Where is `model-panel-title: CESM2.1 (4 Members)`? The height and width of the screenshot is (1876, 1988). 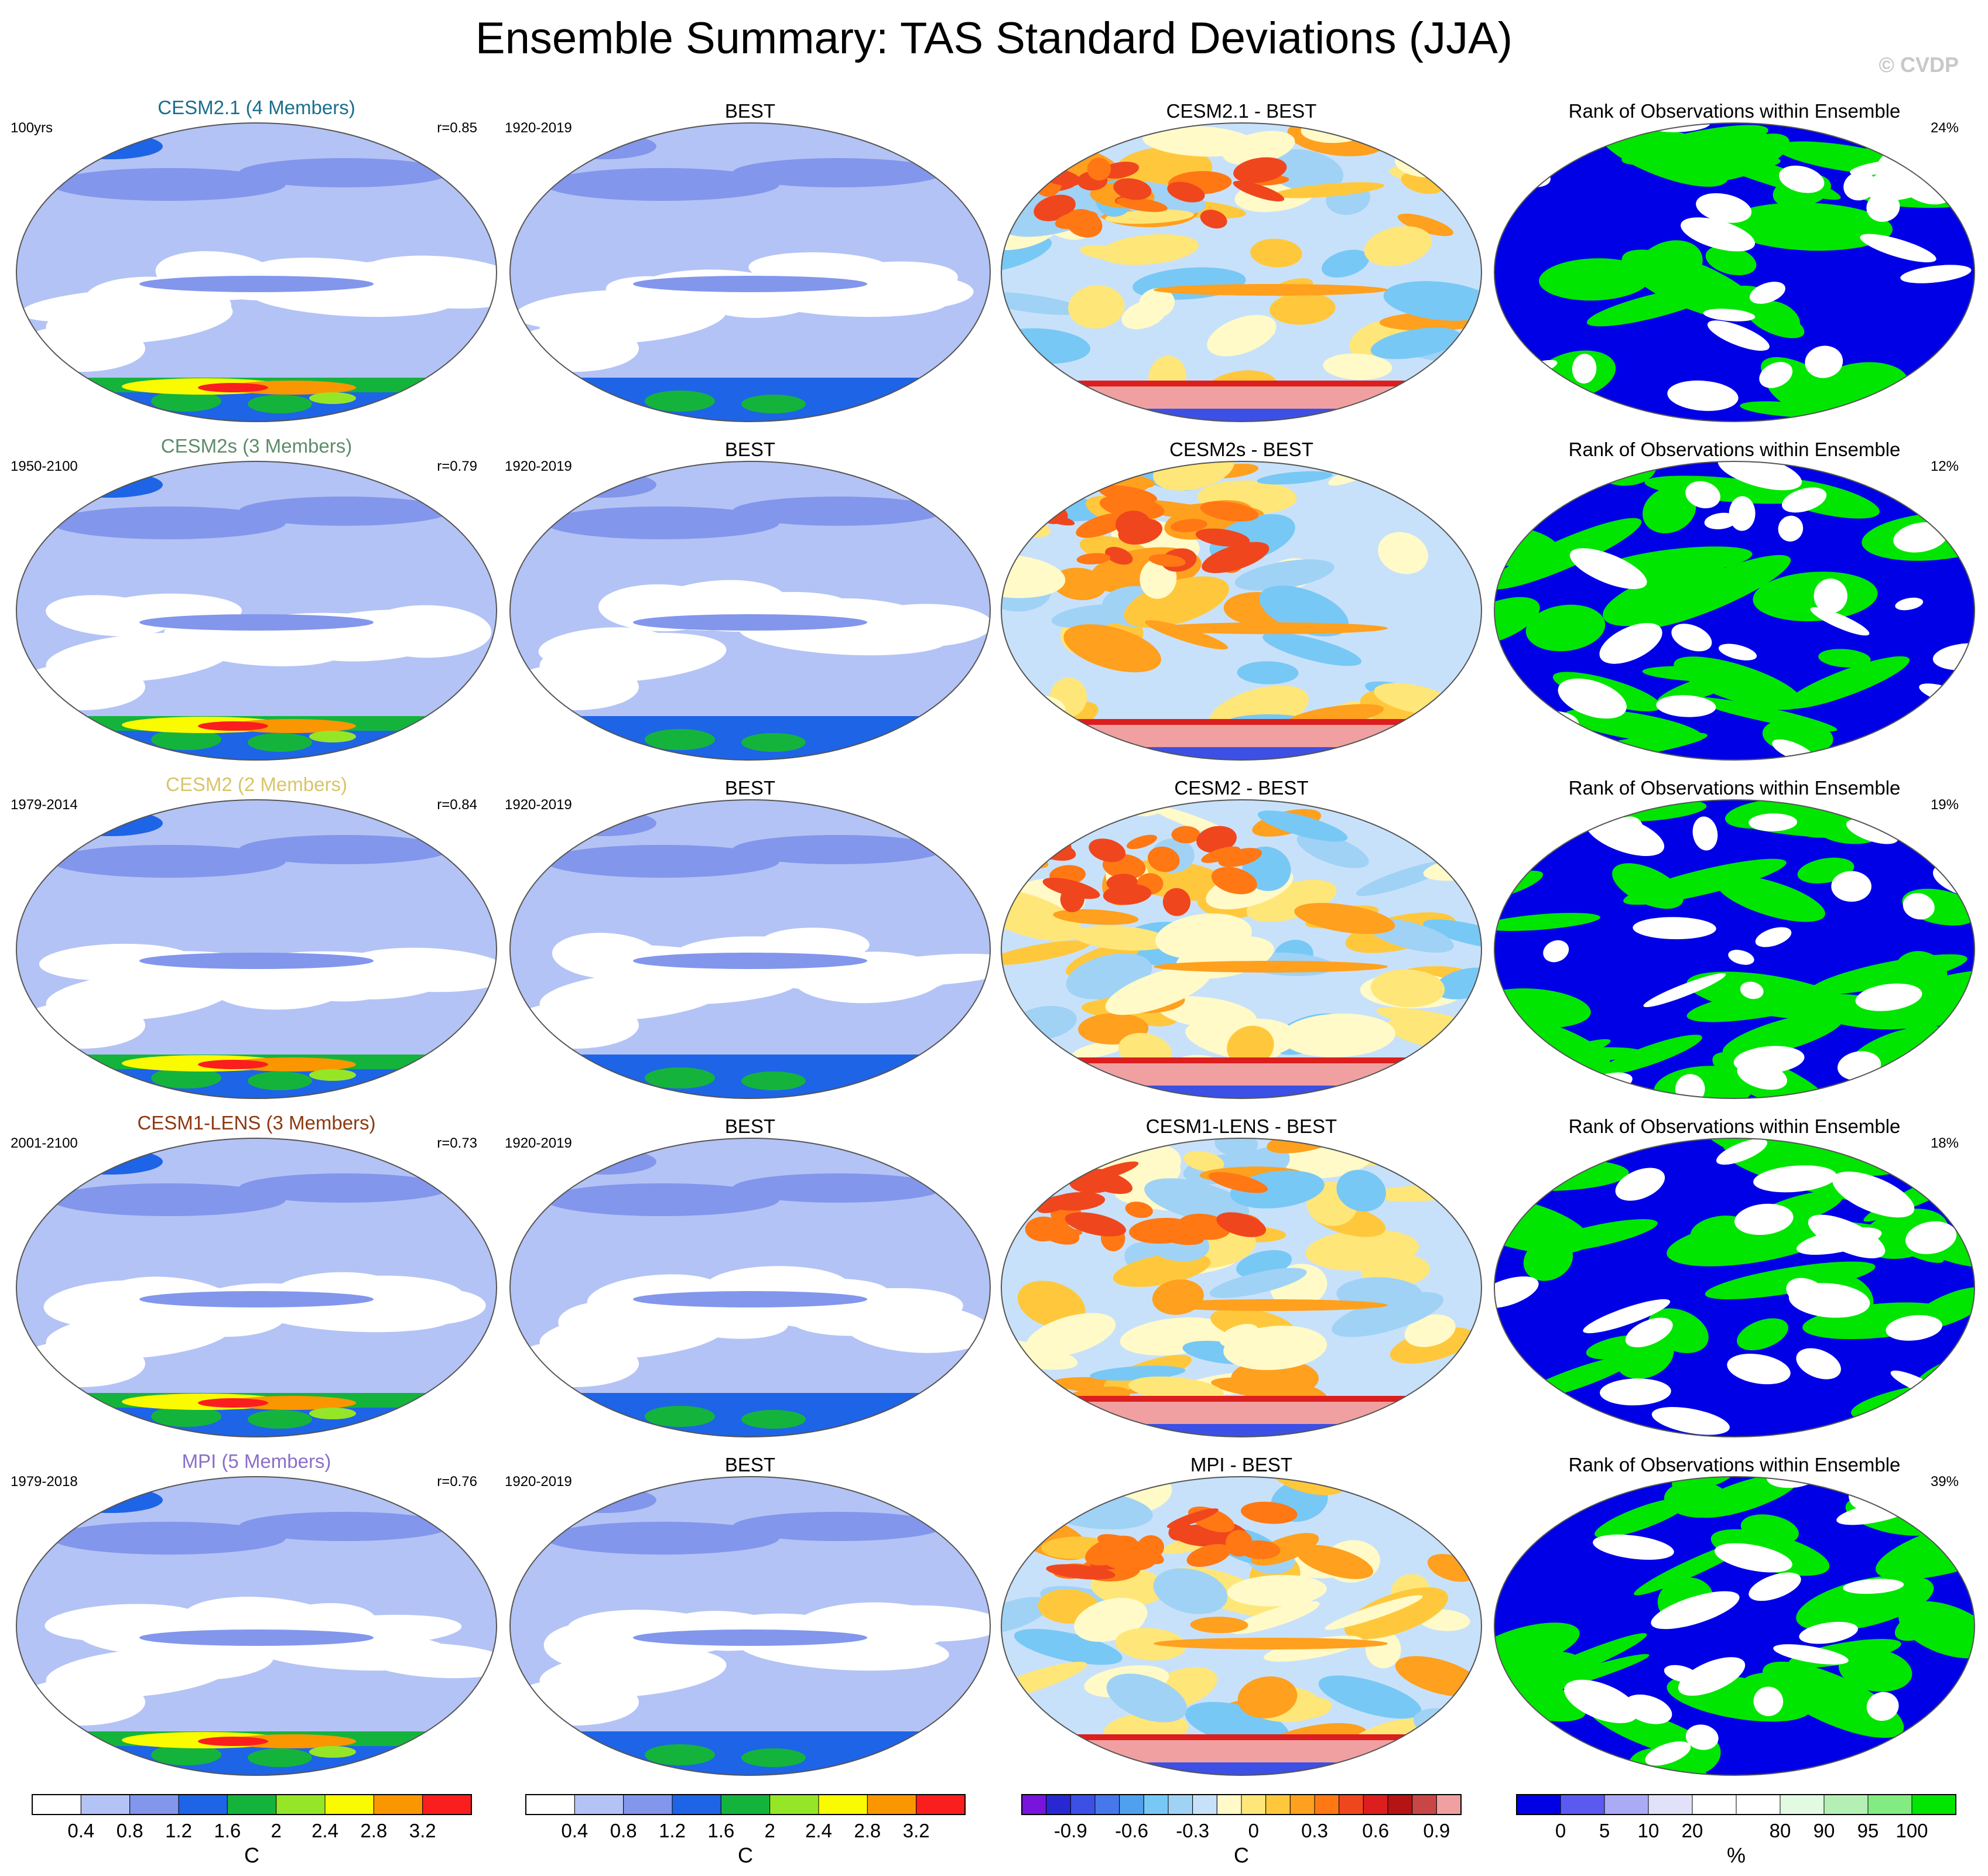
model-panel-title: CESM2.1 (4 Members) is located at coordinates (256, 107).